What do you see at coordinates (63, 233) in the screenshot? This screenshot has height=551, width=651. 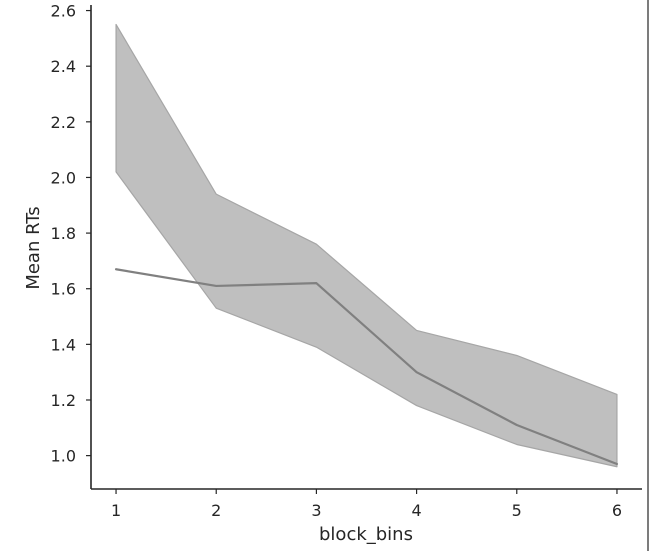 I see `y-tick-label: 1.8` at bounding box center [63, 233].